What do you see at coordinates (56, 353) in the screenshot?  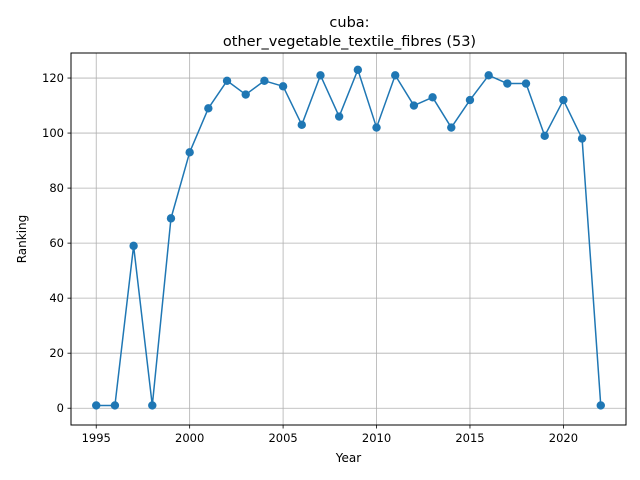 I see `y-tick-label: 20` at bounding box center [56, 353].